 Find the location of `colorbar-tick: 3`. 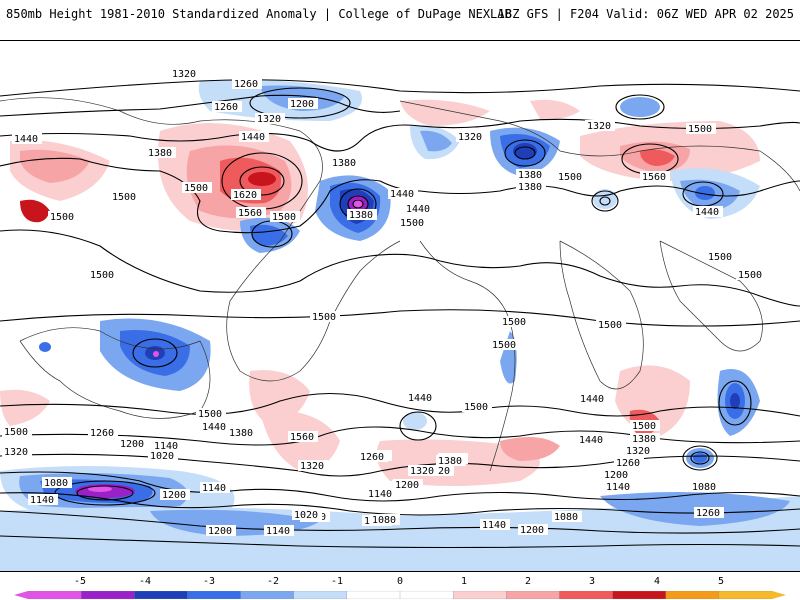

colorbar-tick: 3 is located at coordinates (592, 581).